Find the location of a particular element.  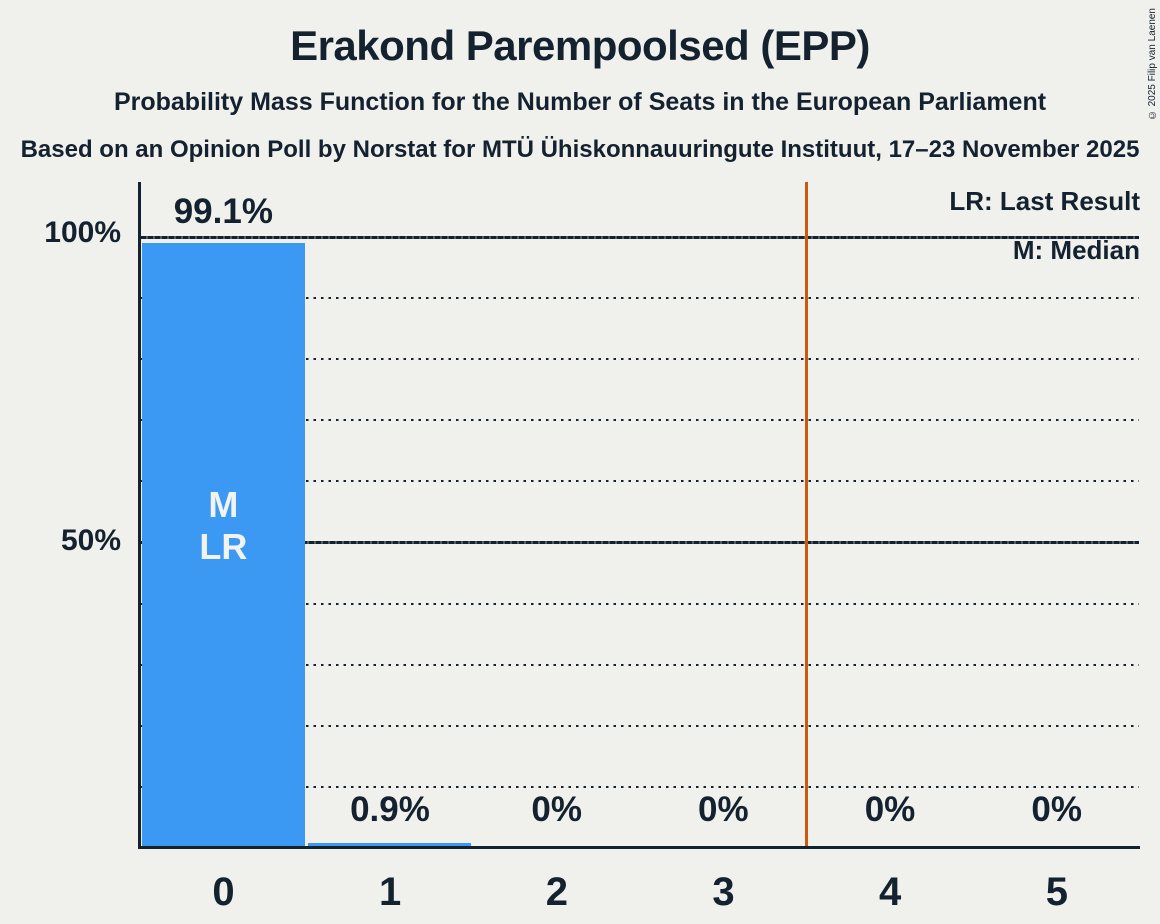

bar-value-label-1: 0.9% is located at coordinates (390, 809).